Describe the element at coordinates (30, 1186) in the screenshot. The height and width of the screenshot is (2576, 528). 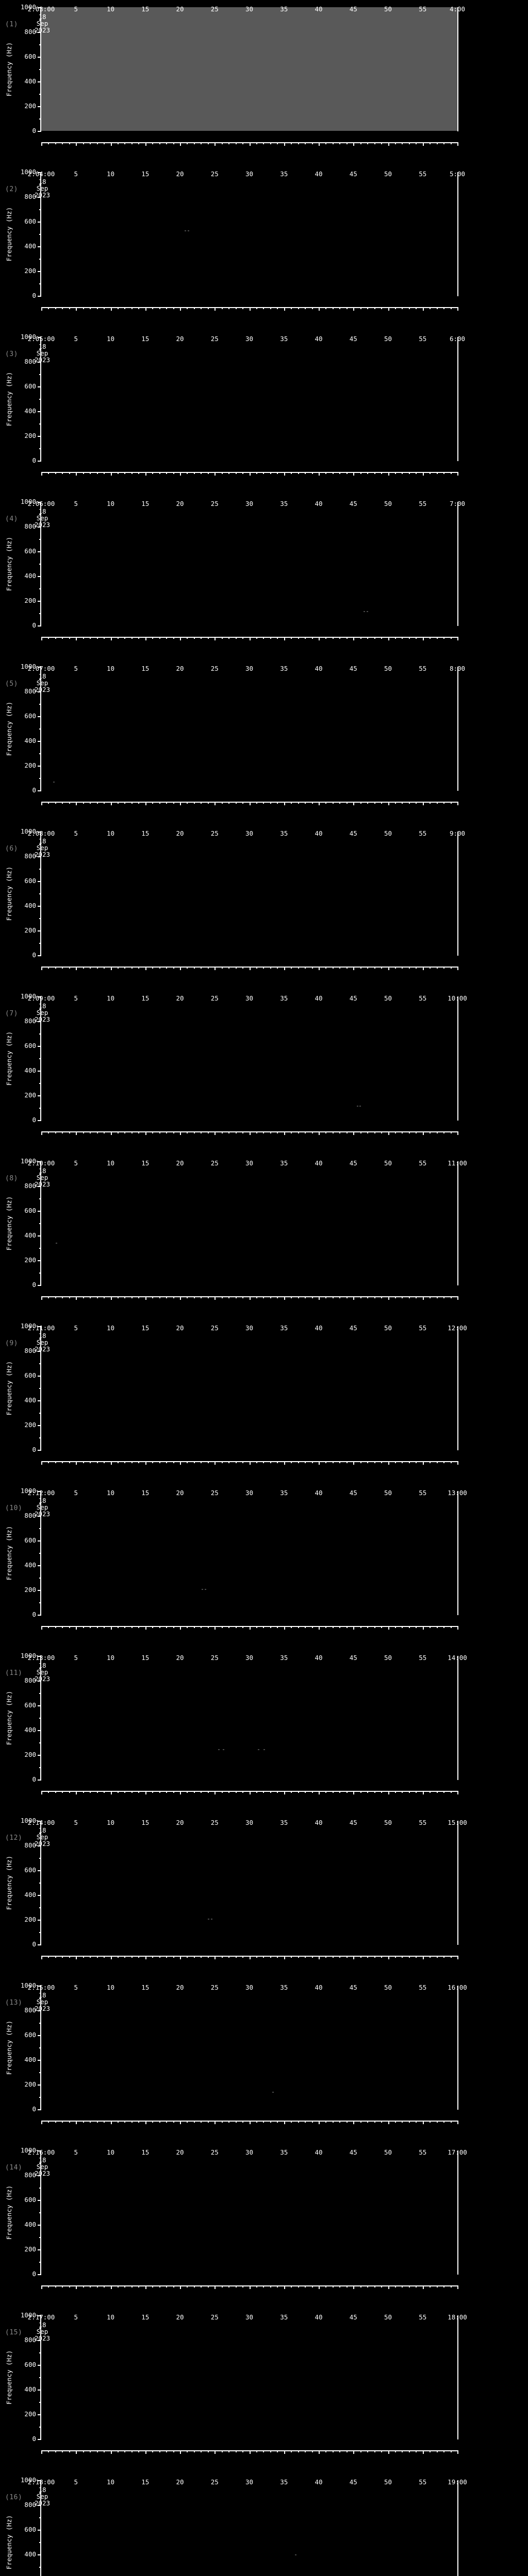
I see `y-tick-label: 800` at that location.